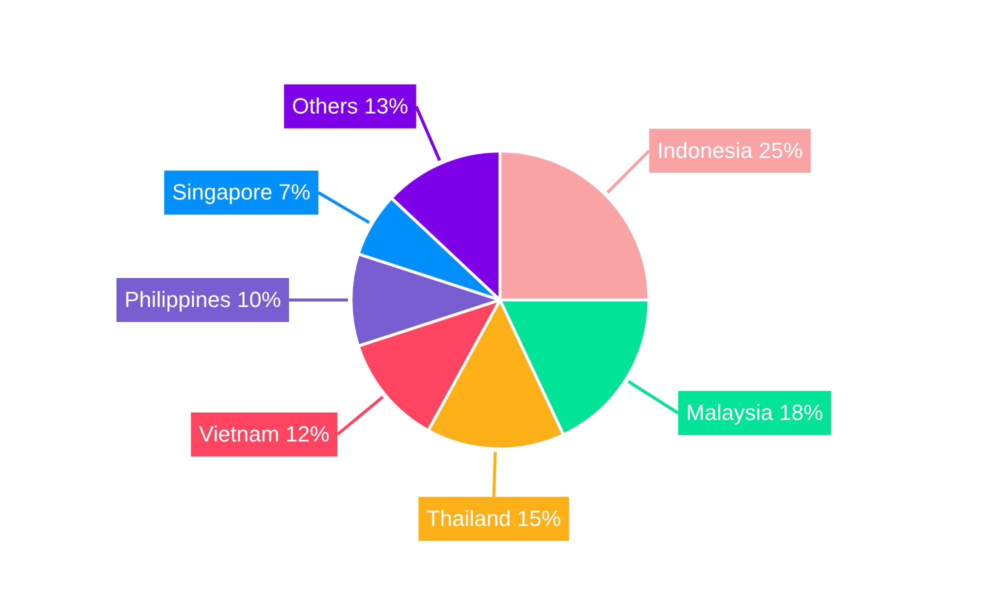  Describe the element at coordinates (755, 413) in the screenshot. I see `slice-label: Malaysia 18%` at that location.